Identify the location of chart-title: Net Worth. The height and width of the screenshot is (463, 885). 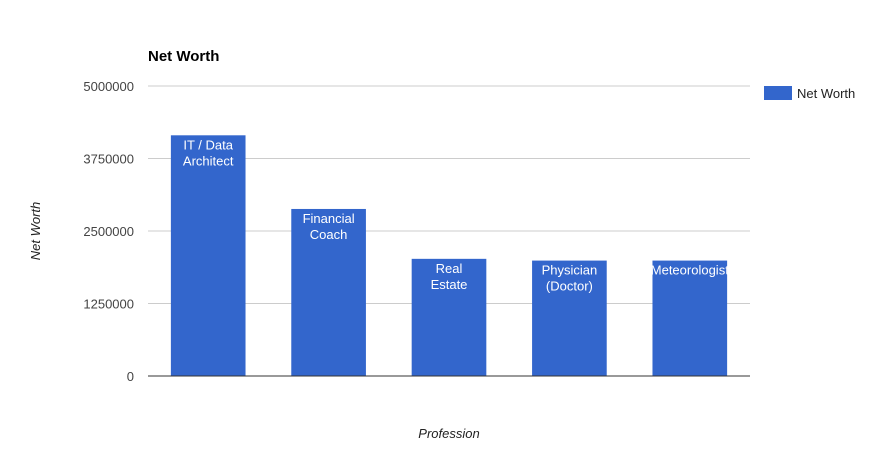
(183, 56).